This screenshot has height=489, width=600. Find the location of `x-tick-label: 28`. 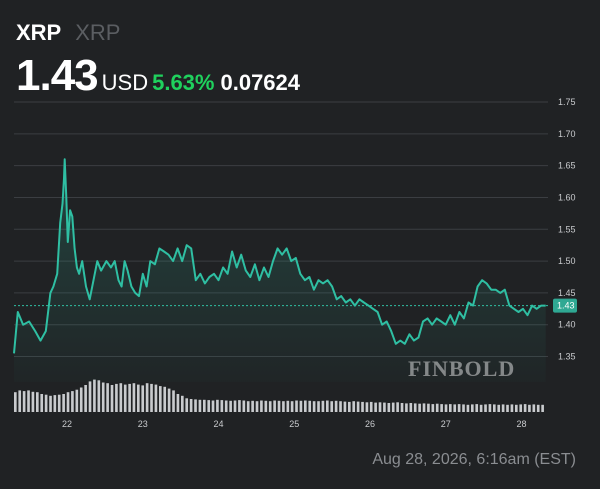

x-tick-label: 28 is located at coordinates (521, 424).